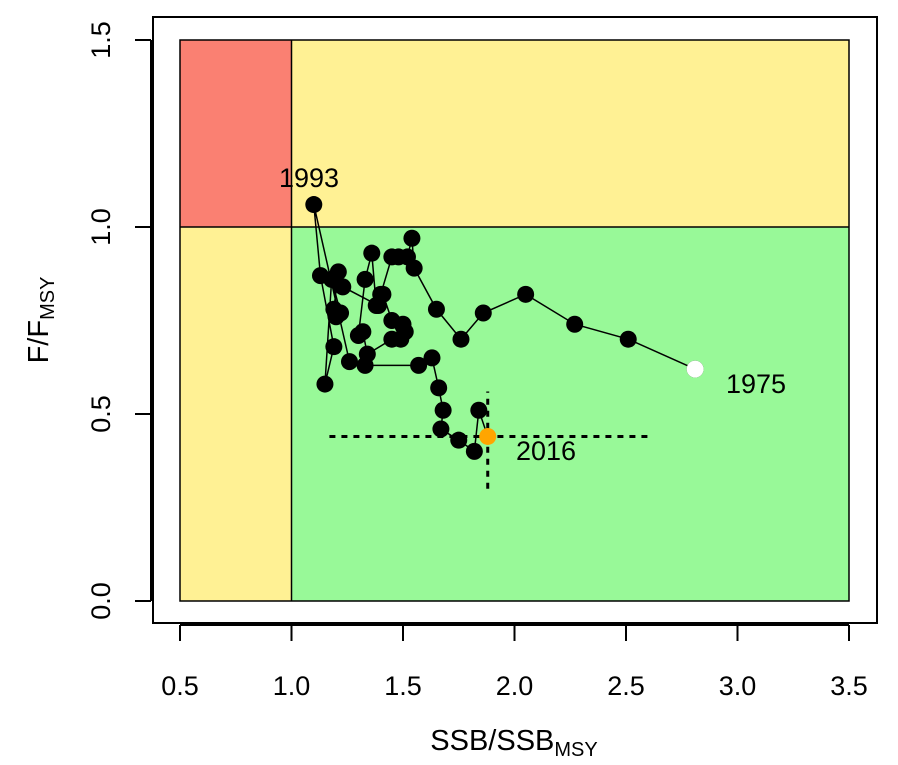 The width and height of the screenshot is (898, 765). Describe the element at coordinates (236, 133) in the screenshot. I see `zone-overfished-overfishing` at that location.